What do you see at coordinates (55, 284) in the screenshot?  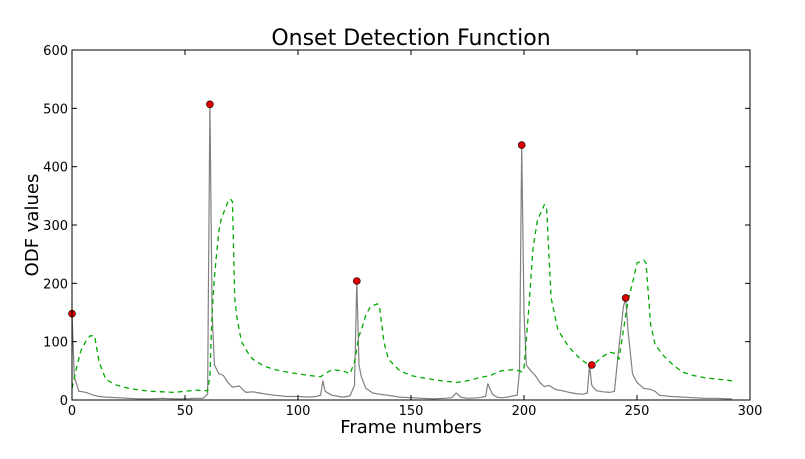 I see `y-tick-label: 200` at bounding box center [55, 284].